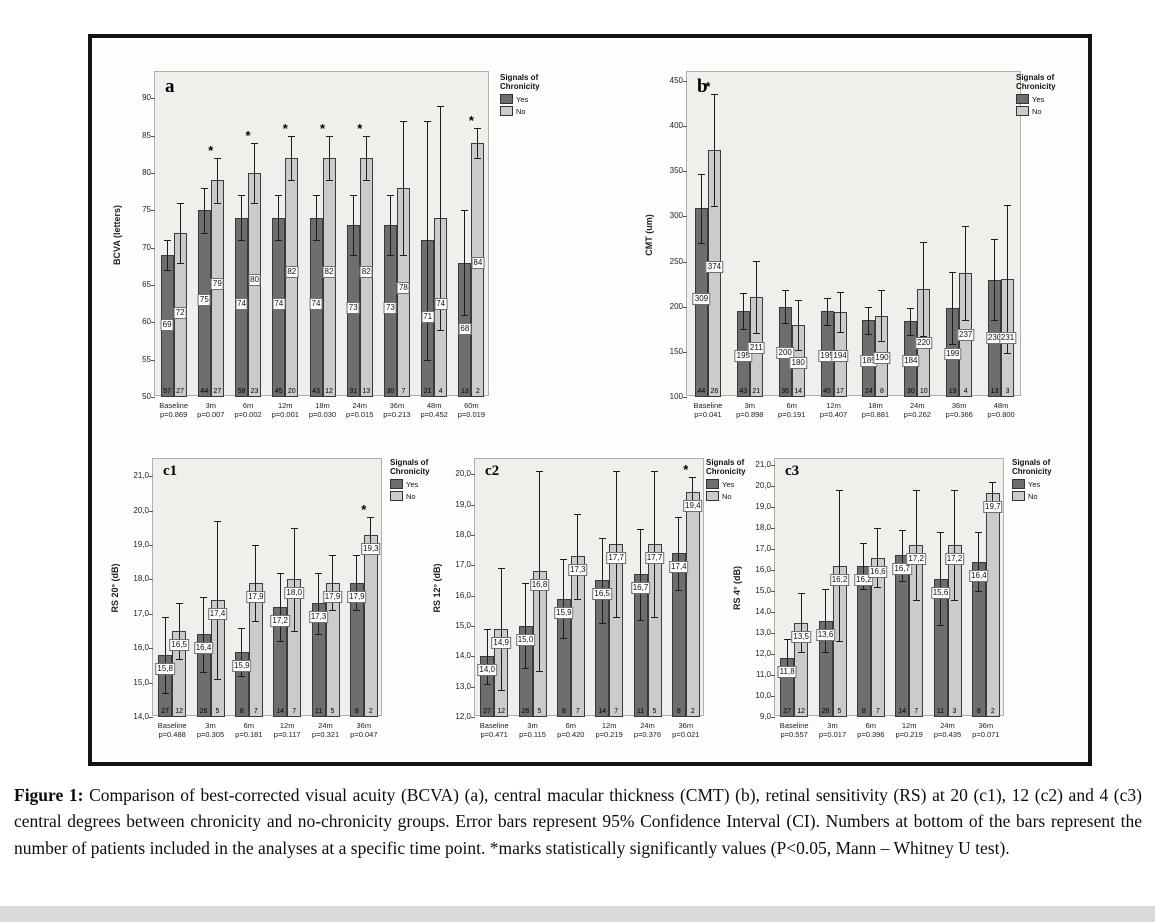 The width and height of the screenshot is (1155, 922). What do you see at coordinates (602, 594) in the screenshot?
I see `bar-value-label: 16,5` at bounding box center [602, 594].